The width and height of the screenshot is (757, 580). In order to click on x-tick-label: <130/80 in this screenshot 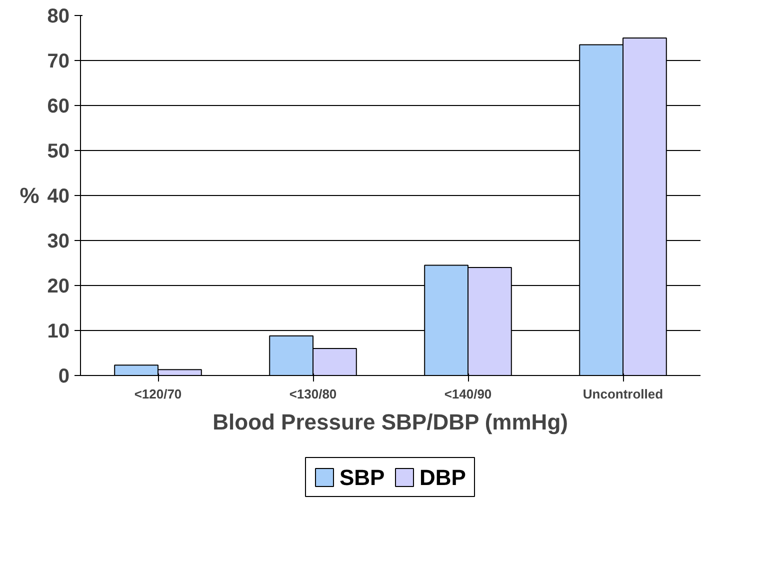, I will do `click(313, 394)`.